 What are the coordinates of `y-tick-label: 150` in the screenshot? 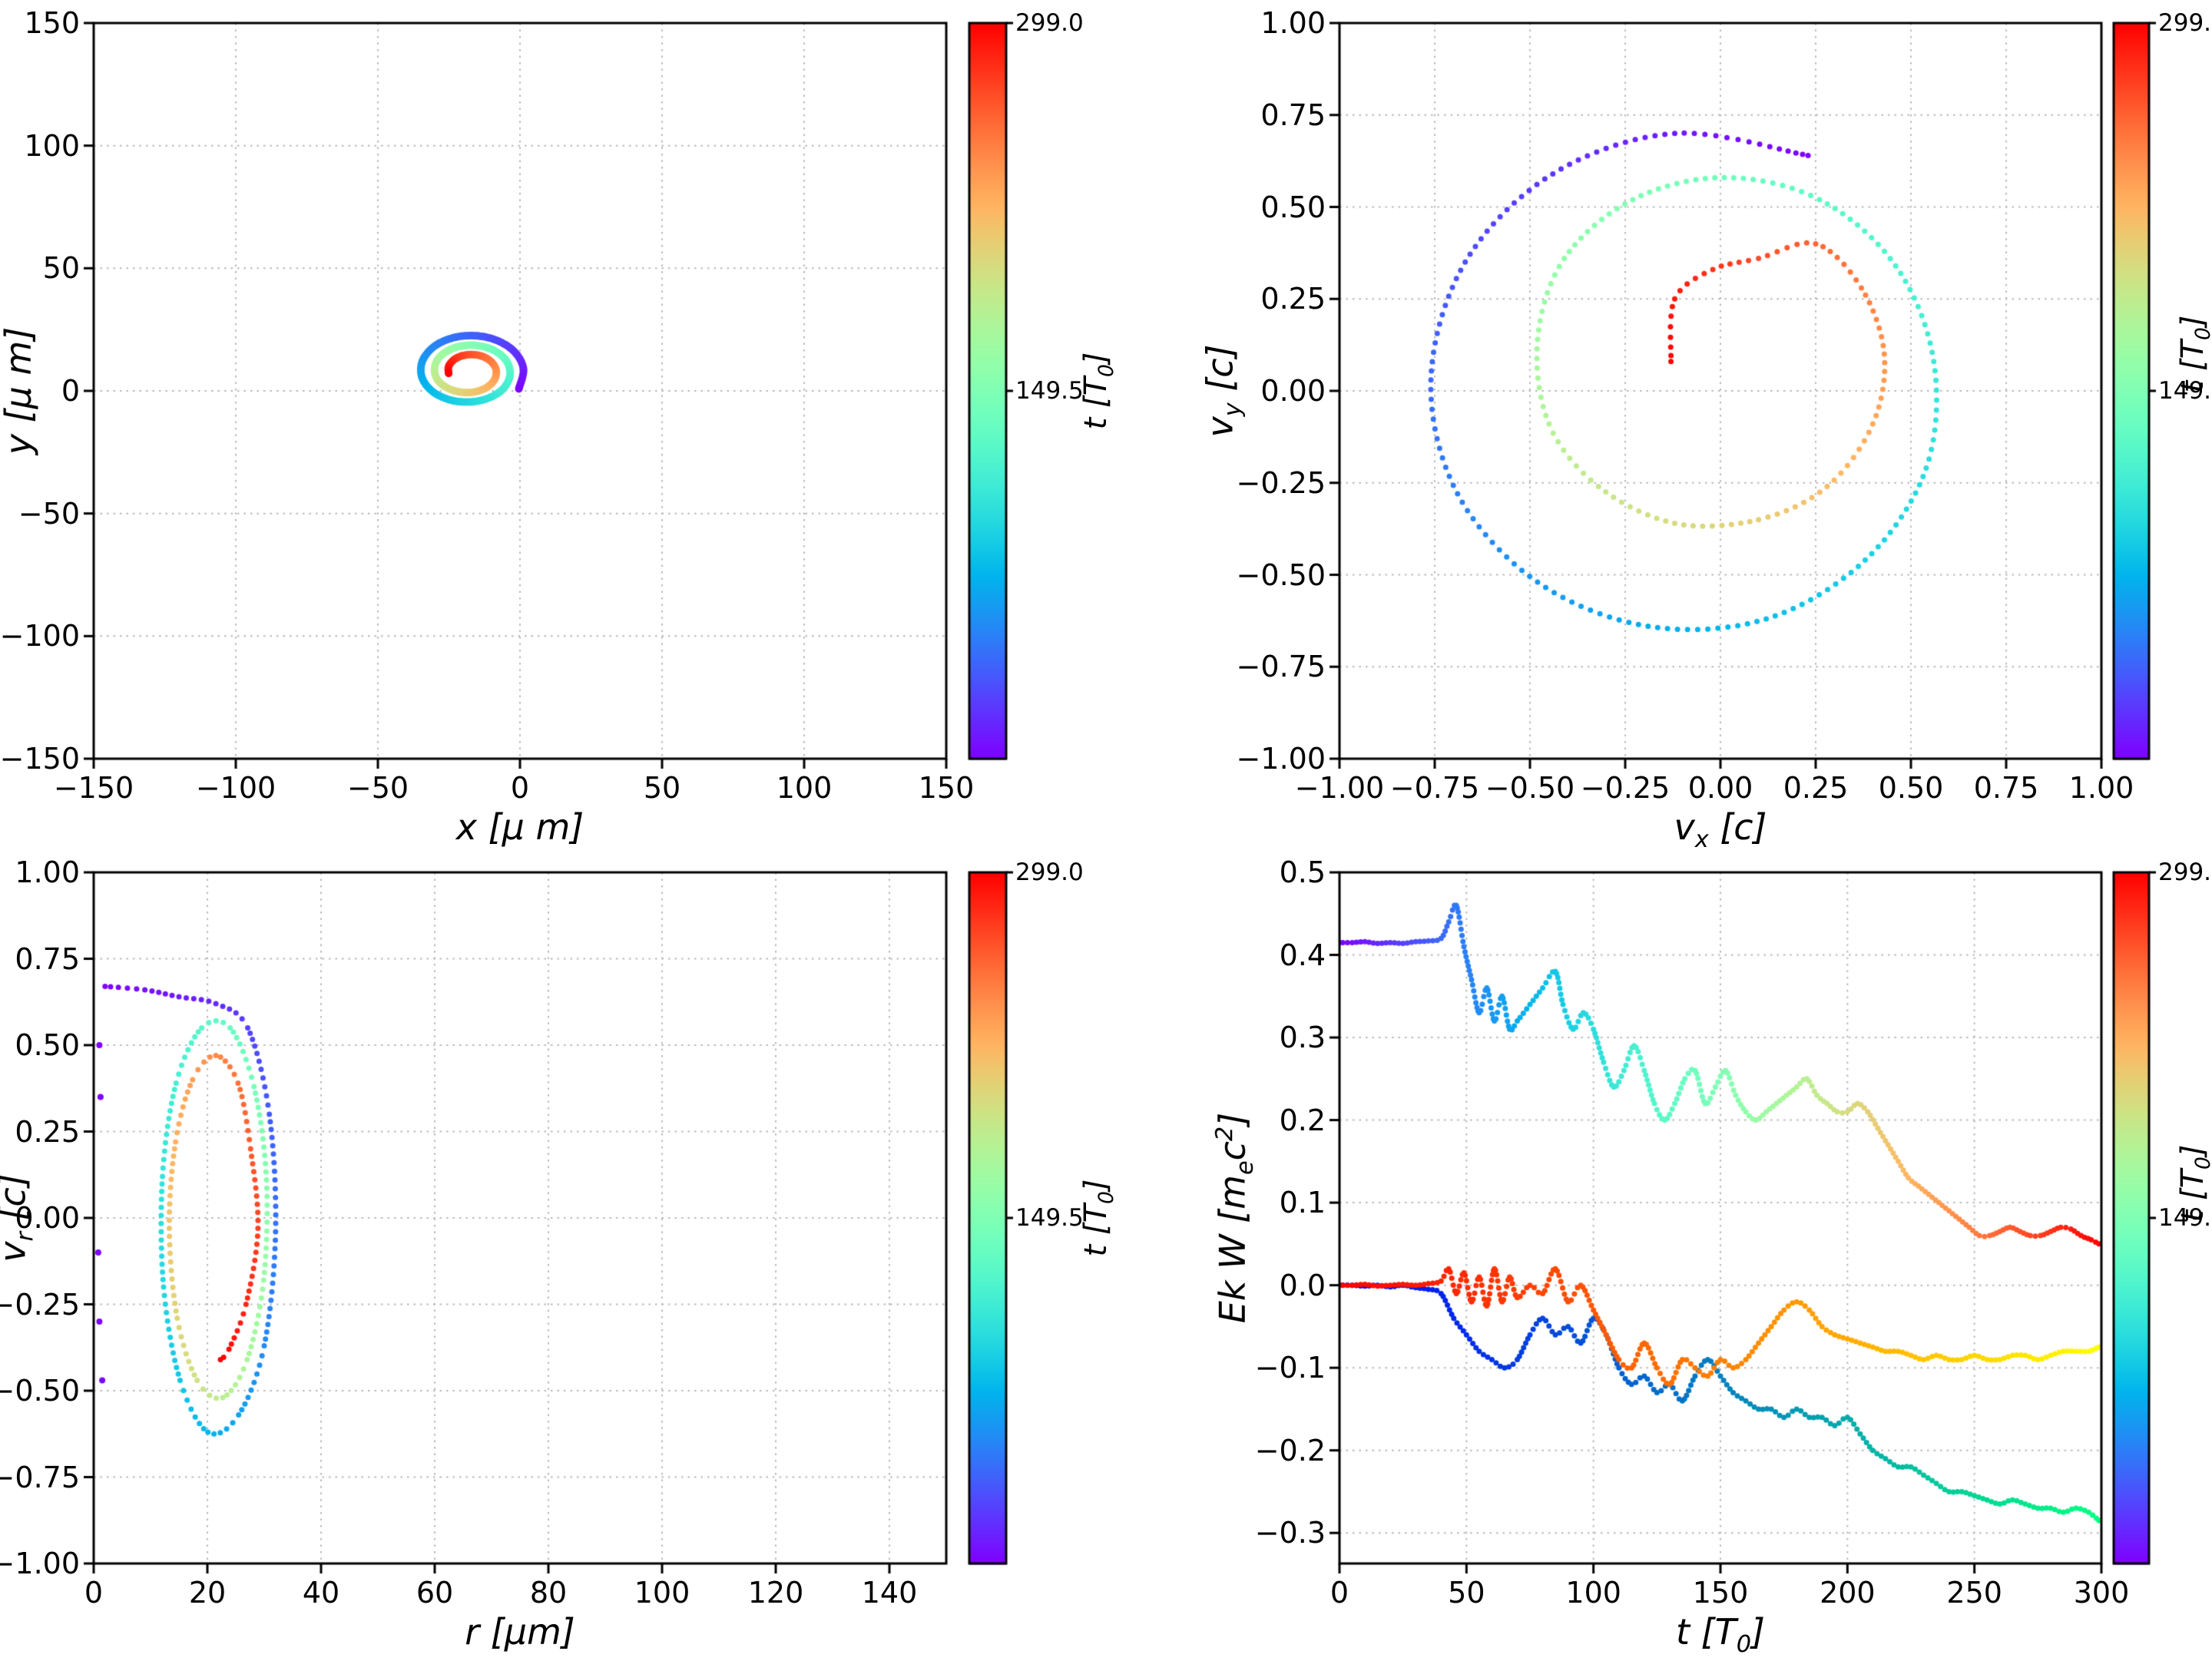 It's located at (52, 23).